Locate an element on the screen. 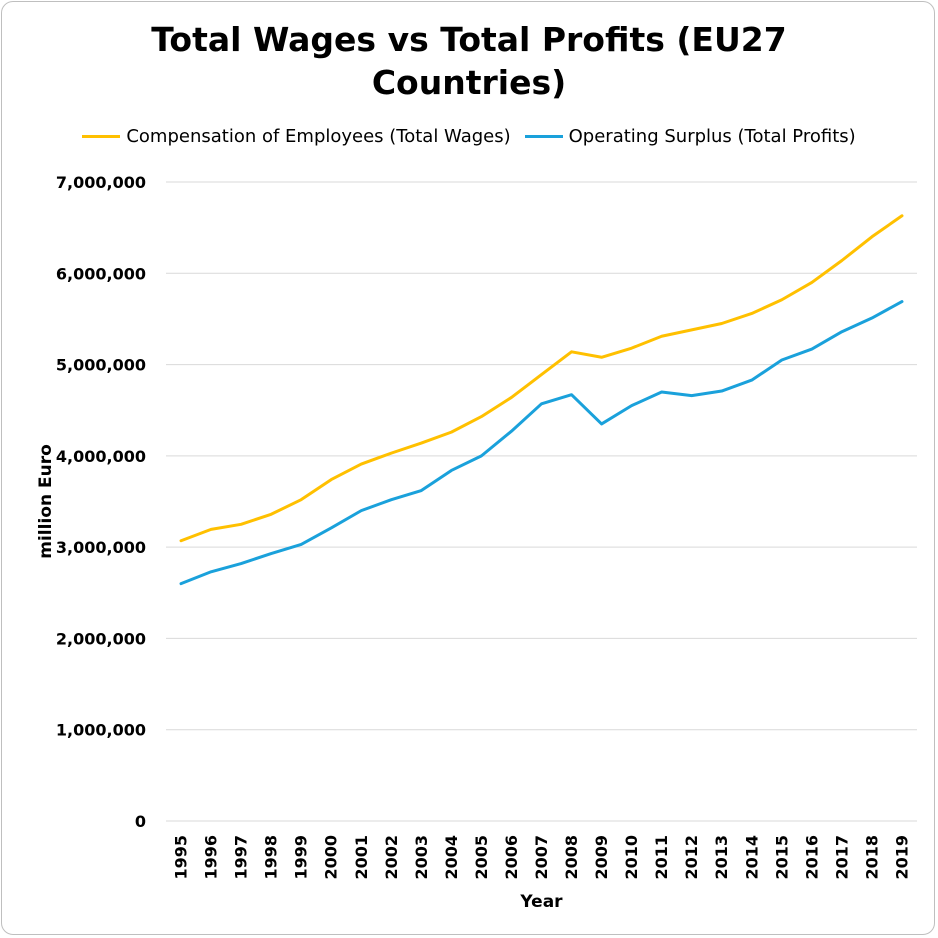 Image resolution: width=938 pixels, height=938 pixels. x-tick-label: 2004 is located at coordinates (451, 857).